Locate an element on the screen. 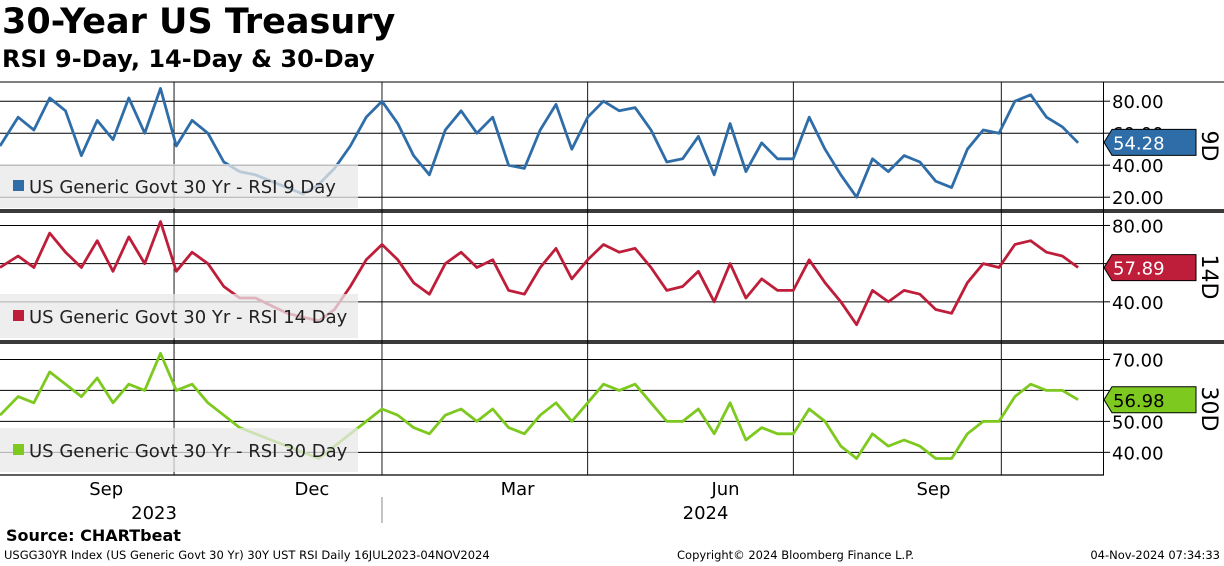 The height and width of the screenshot is (566, 1224). x-tick-label: Dec is located at coordinates (311, 489).